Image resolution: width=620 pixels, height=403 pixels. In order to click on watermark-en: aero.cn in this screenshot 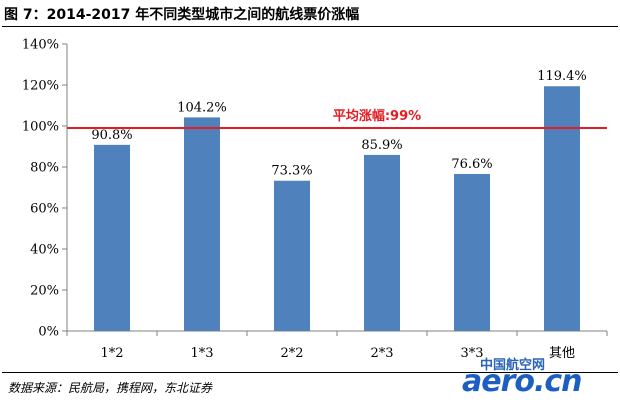, I will do `click(522, 381)`.